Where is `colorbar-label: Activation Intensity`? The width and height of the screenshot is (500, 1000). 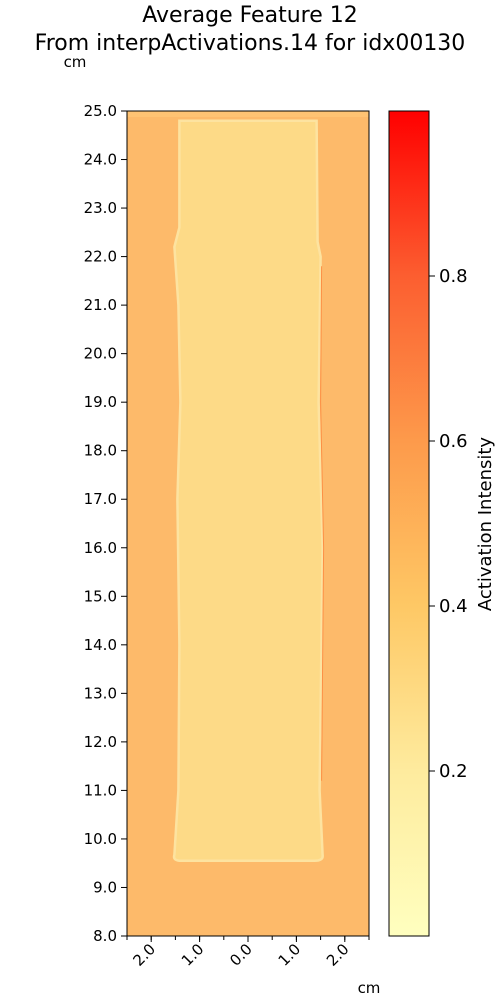 colorbar-label: Activation Intensity is located at coordinates (485, 524).